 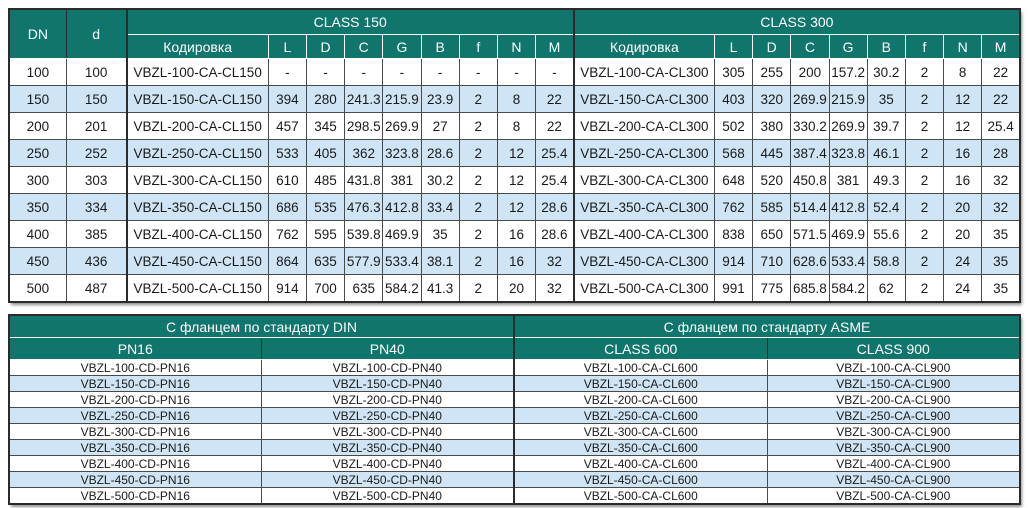 What do you see at coordinates (402, 99) in the screenshot?
I see `cell-c150-g: 215.9` at bounding box center [402, 99].